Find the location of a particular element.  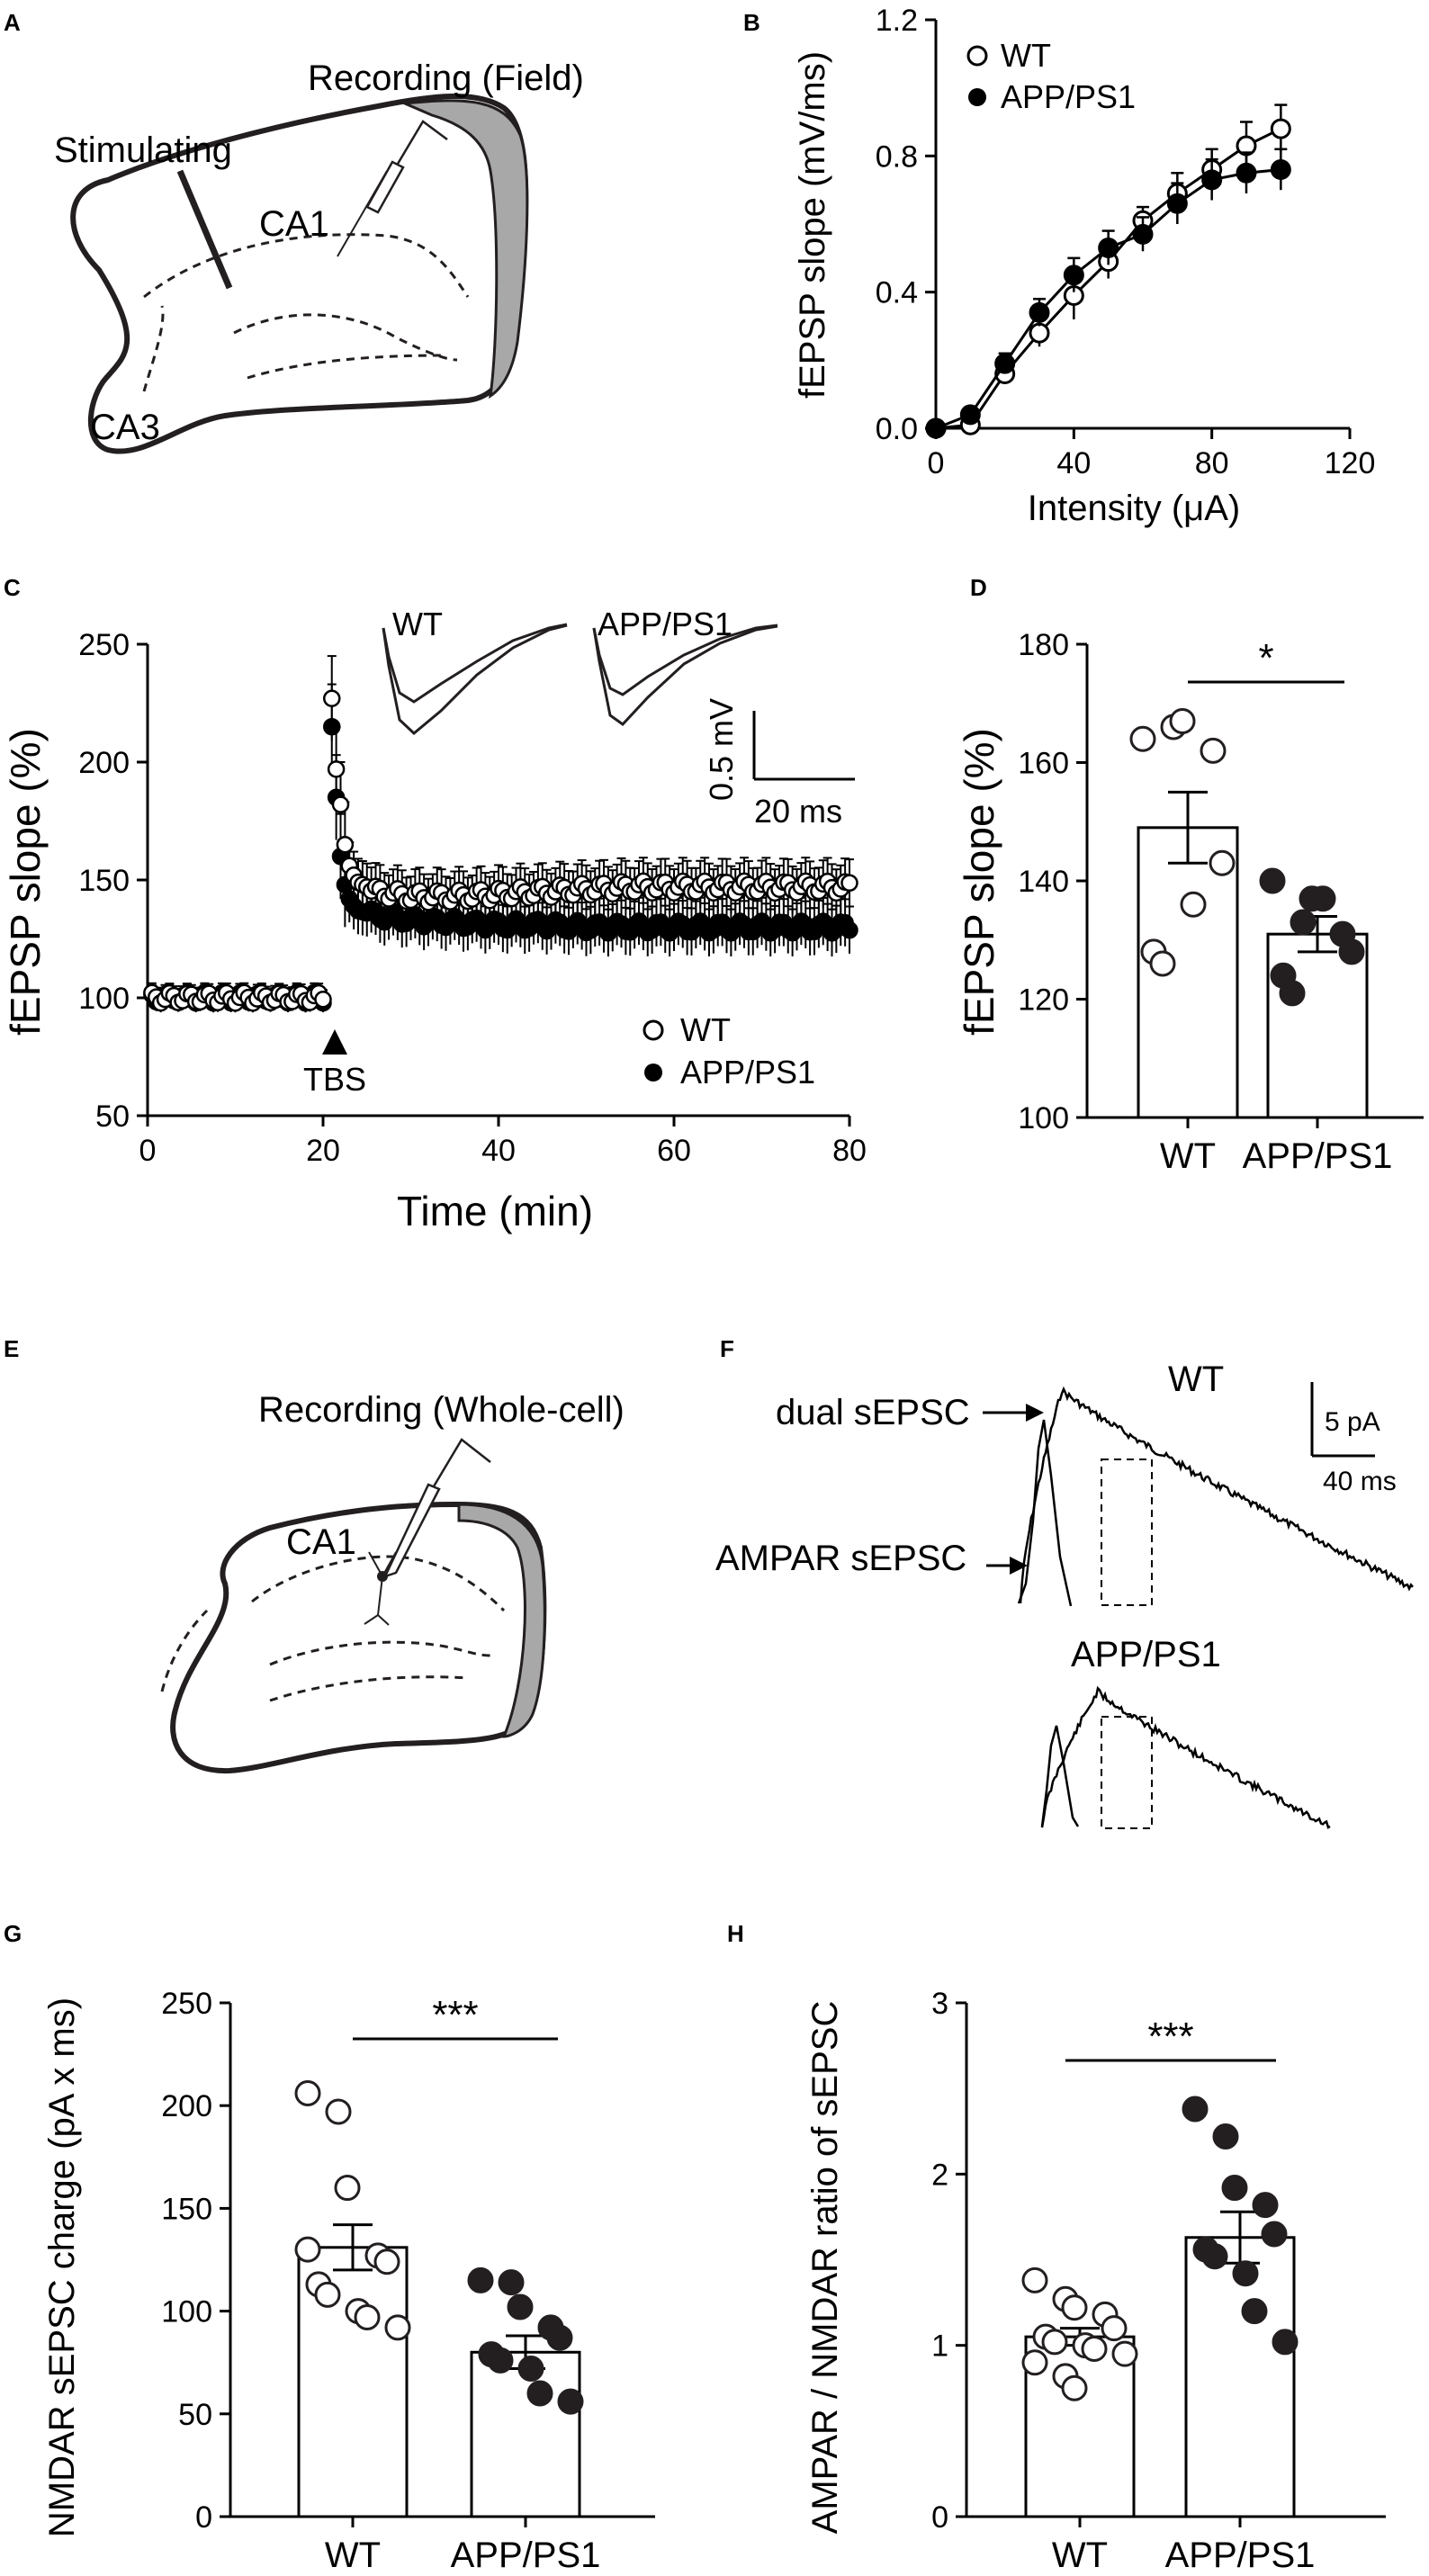

inset-trace-app-post is located at coordinates (685, 675).